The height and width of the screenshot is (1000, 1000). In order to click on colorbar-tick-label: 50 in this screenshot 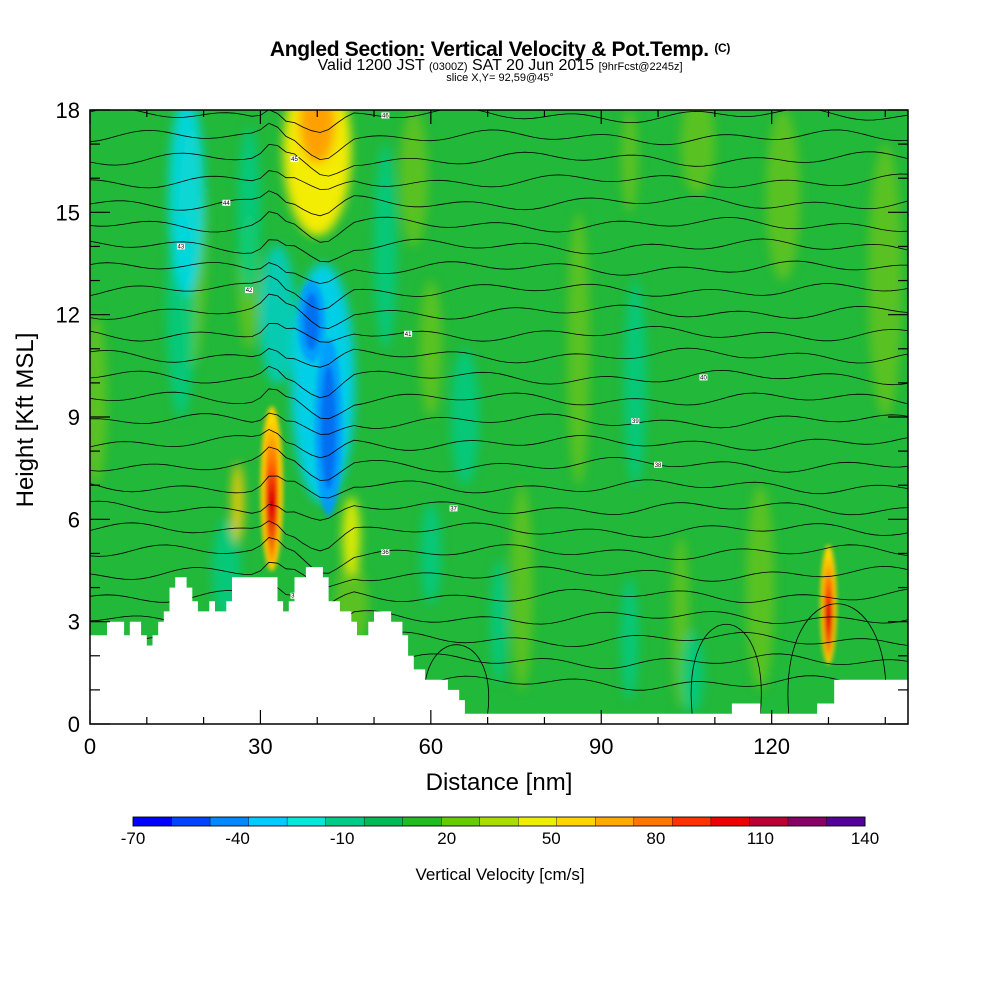, I will do `click(551, 838)`.